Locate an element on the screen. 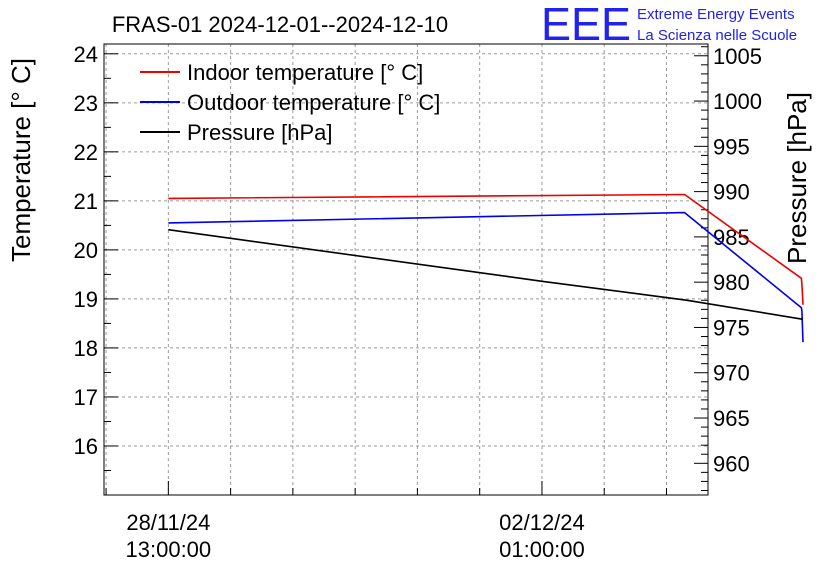 This screenshot has width=836, height=572. legend-label-pressure: Pressure [hPa] is located at coordinates (260, 132).